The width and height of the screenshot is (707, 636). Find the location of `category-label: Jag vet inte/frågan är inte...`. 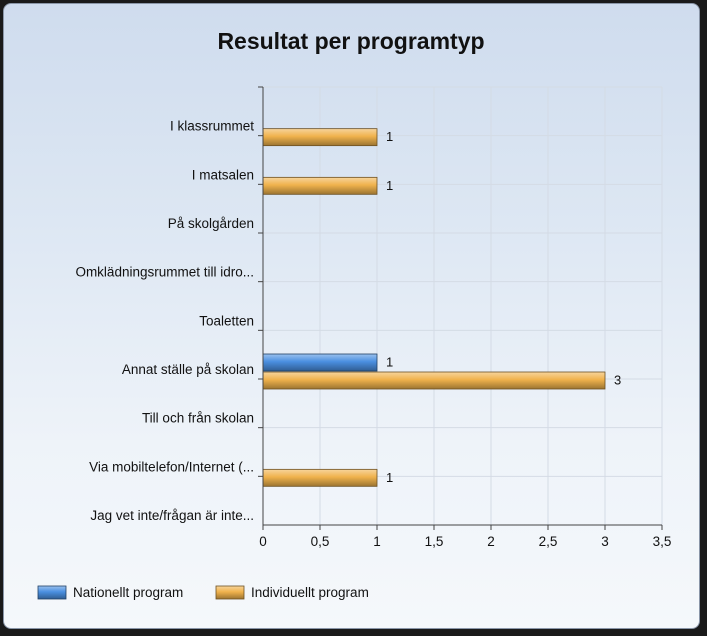

category-label: Jag vet inte/frågan är inte... is located at coordinates (172, 515).